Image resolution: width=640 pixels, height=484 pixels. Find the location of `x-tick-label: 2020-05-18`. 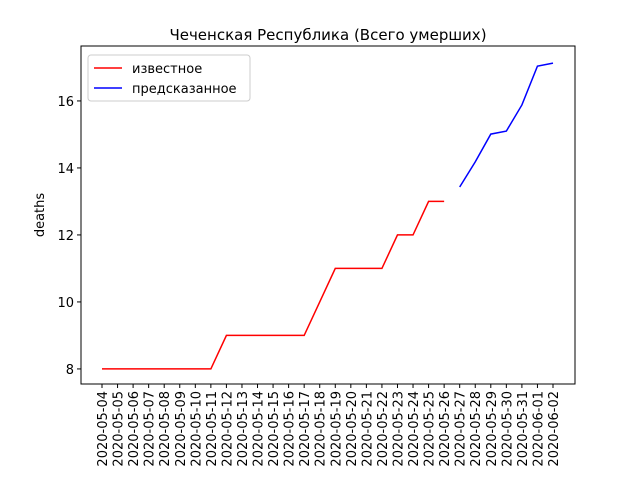

x-tick-label: 2020-05-18 is located at coordinates (321, 429).